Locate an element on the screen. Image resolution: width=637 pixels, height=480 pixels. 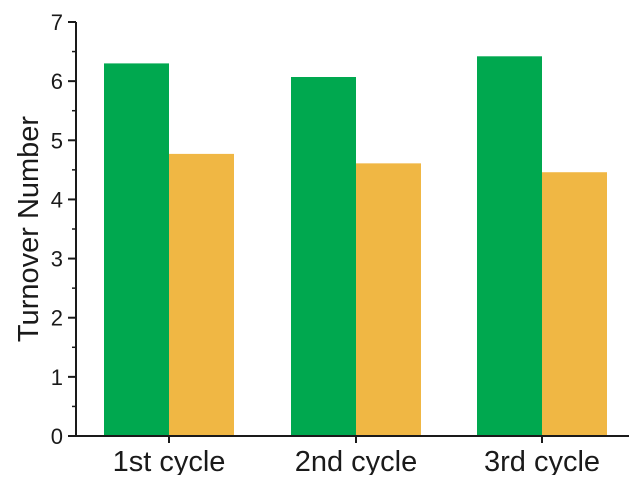
labels-layer: Turnover Number is located at coordinates (29, 229).